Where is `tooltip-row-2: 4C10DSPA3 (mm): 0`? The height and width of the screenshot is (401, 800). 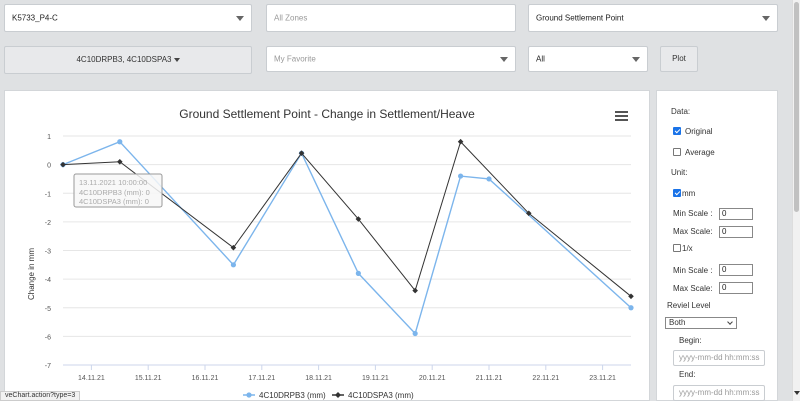
tooltip-row-2: 4C10DSPA3 (mm): 0 is located at coordinates (114, 201).